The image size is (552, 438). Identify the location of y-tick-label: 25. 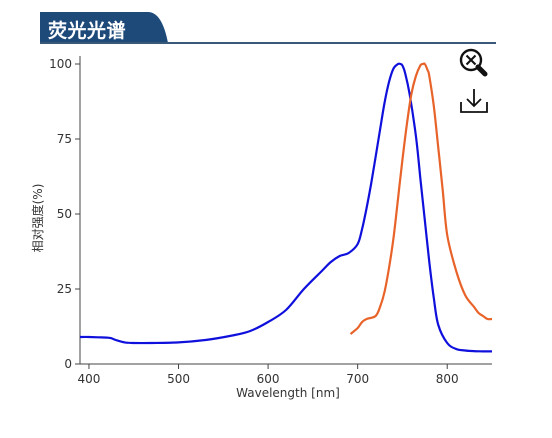
(64, 289).